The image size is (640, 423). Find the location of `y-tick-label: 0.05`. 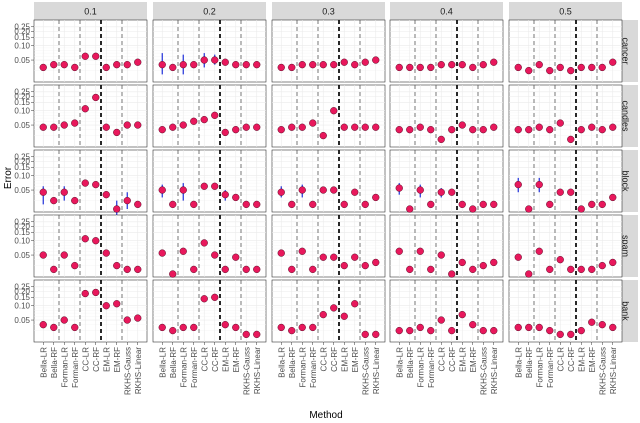

y-tick-label: 0.05 is located at coordinates (22, 320).